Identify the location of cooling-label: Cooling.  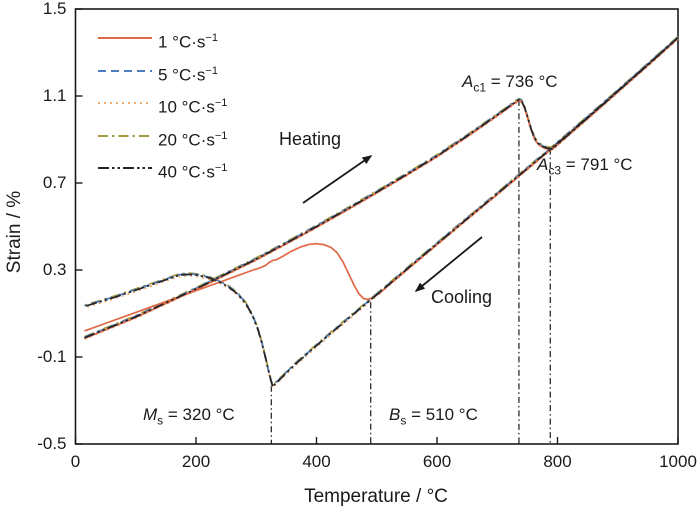
(462, 297).